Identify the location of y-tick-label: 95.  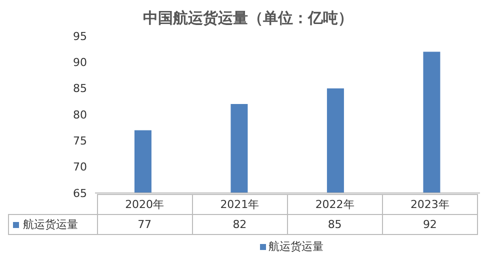
(80, 36).